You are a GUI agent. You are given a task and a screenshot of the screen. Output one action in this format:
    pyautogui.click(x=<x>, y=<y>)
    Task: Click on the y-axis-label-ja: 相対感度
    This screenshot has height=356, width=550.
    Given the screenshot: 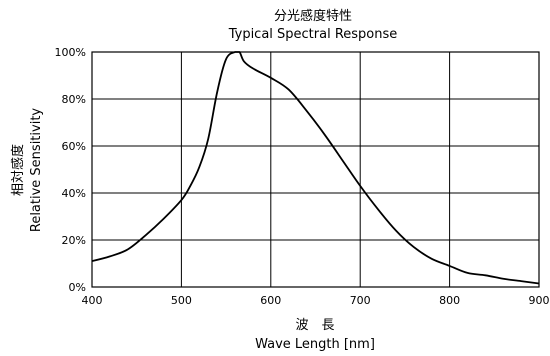 What is the action you would take?
    pyautogui.click(x=18, y=170)
    